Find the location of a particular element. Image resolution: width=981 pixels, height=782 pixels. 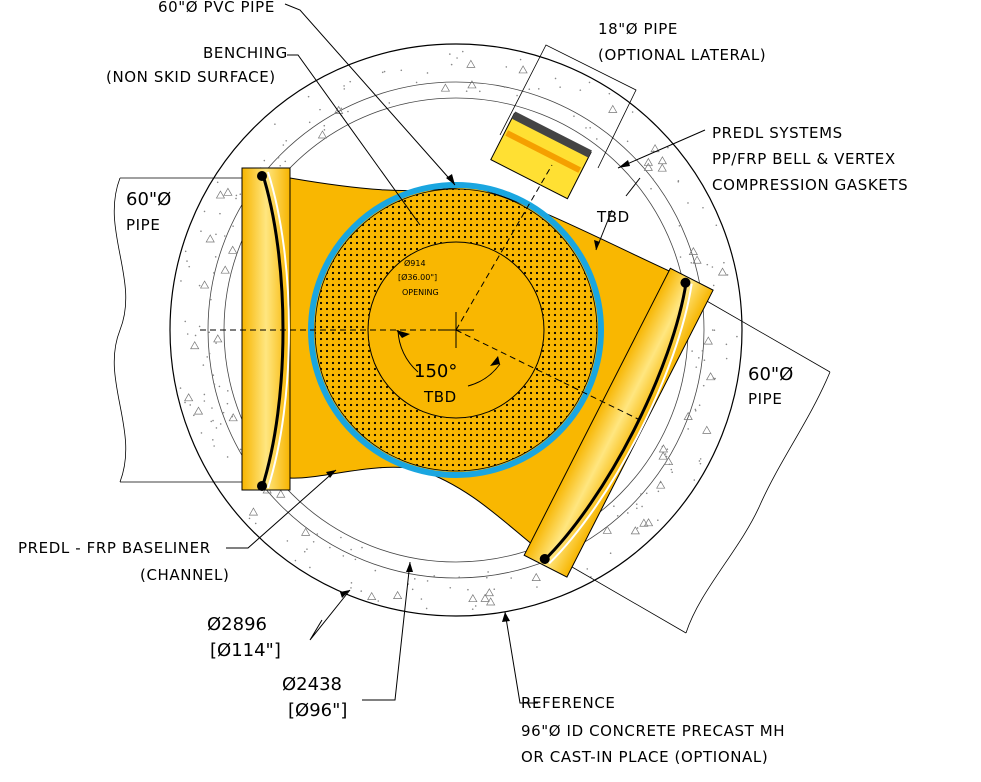

opening-diameter-label: Ø914 is located at coordinates (415, 263).